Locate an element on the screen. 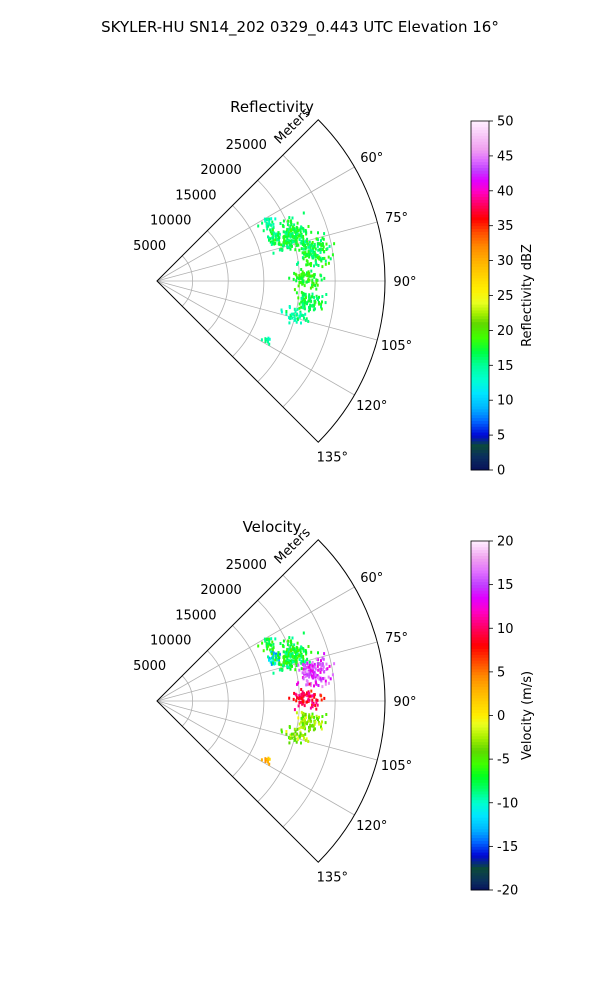  colorbar-tick-label: 20 is located at coordinates (505, 331).